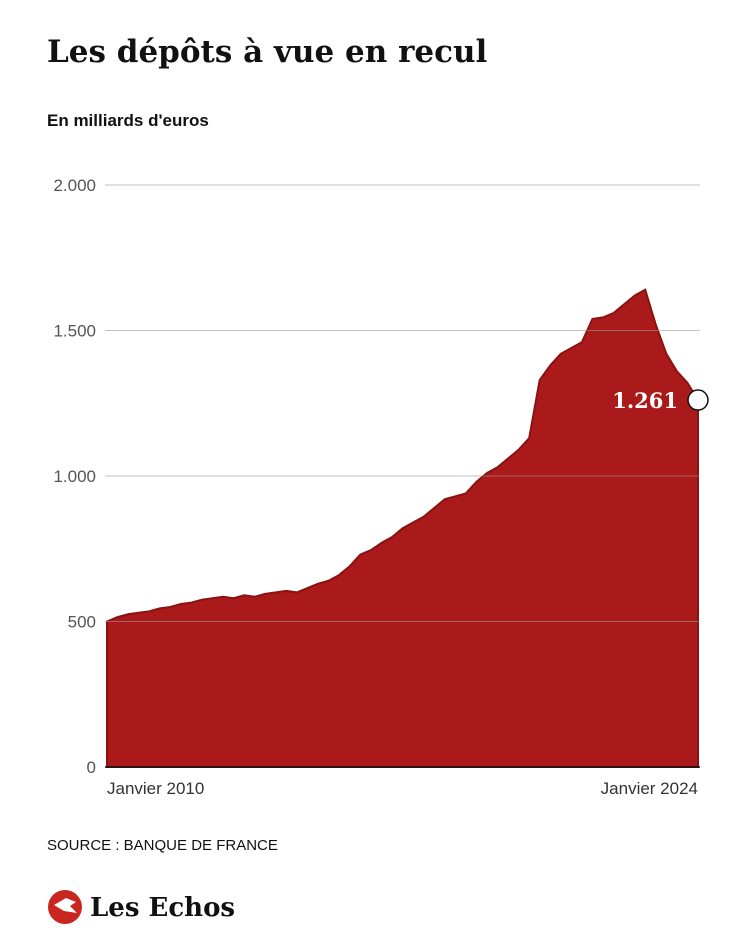  What do you see at coordinates (267, 52) in the screenshot?
I see `chart-title: Les dépôts à vue en recul` at bounding box center [267, 52].